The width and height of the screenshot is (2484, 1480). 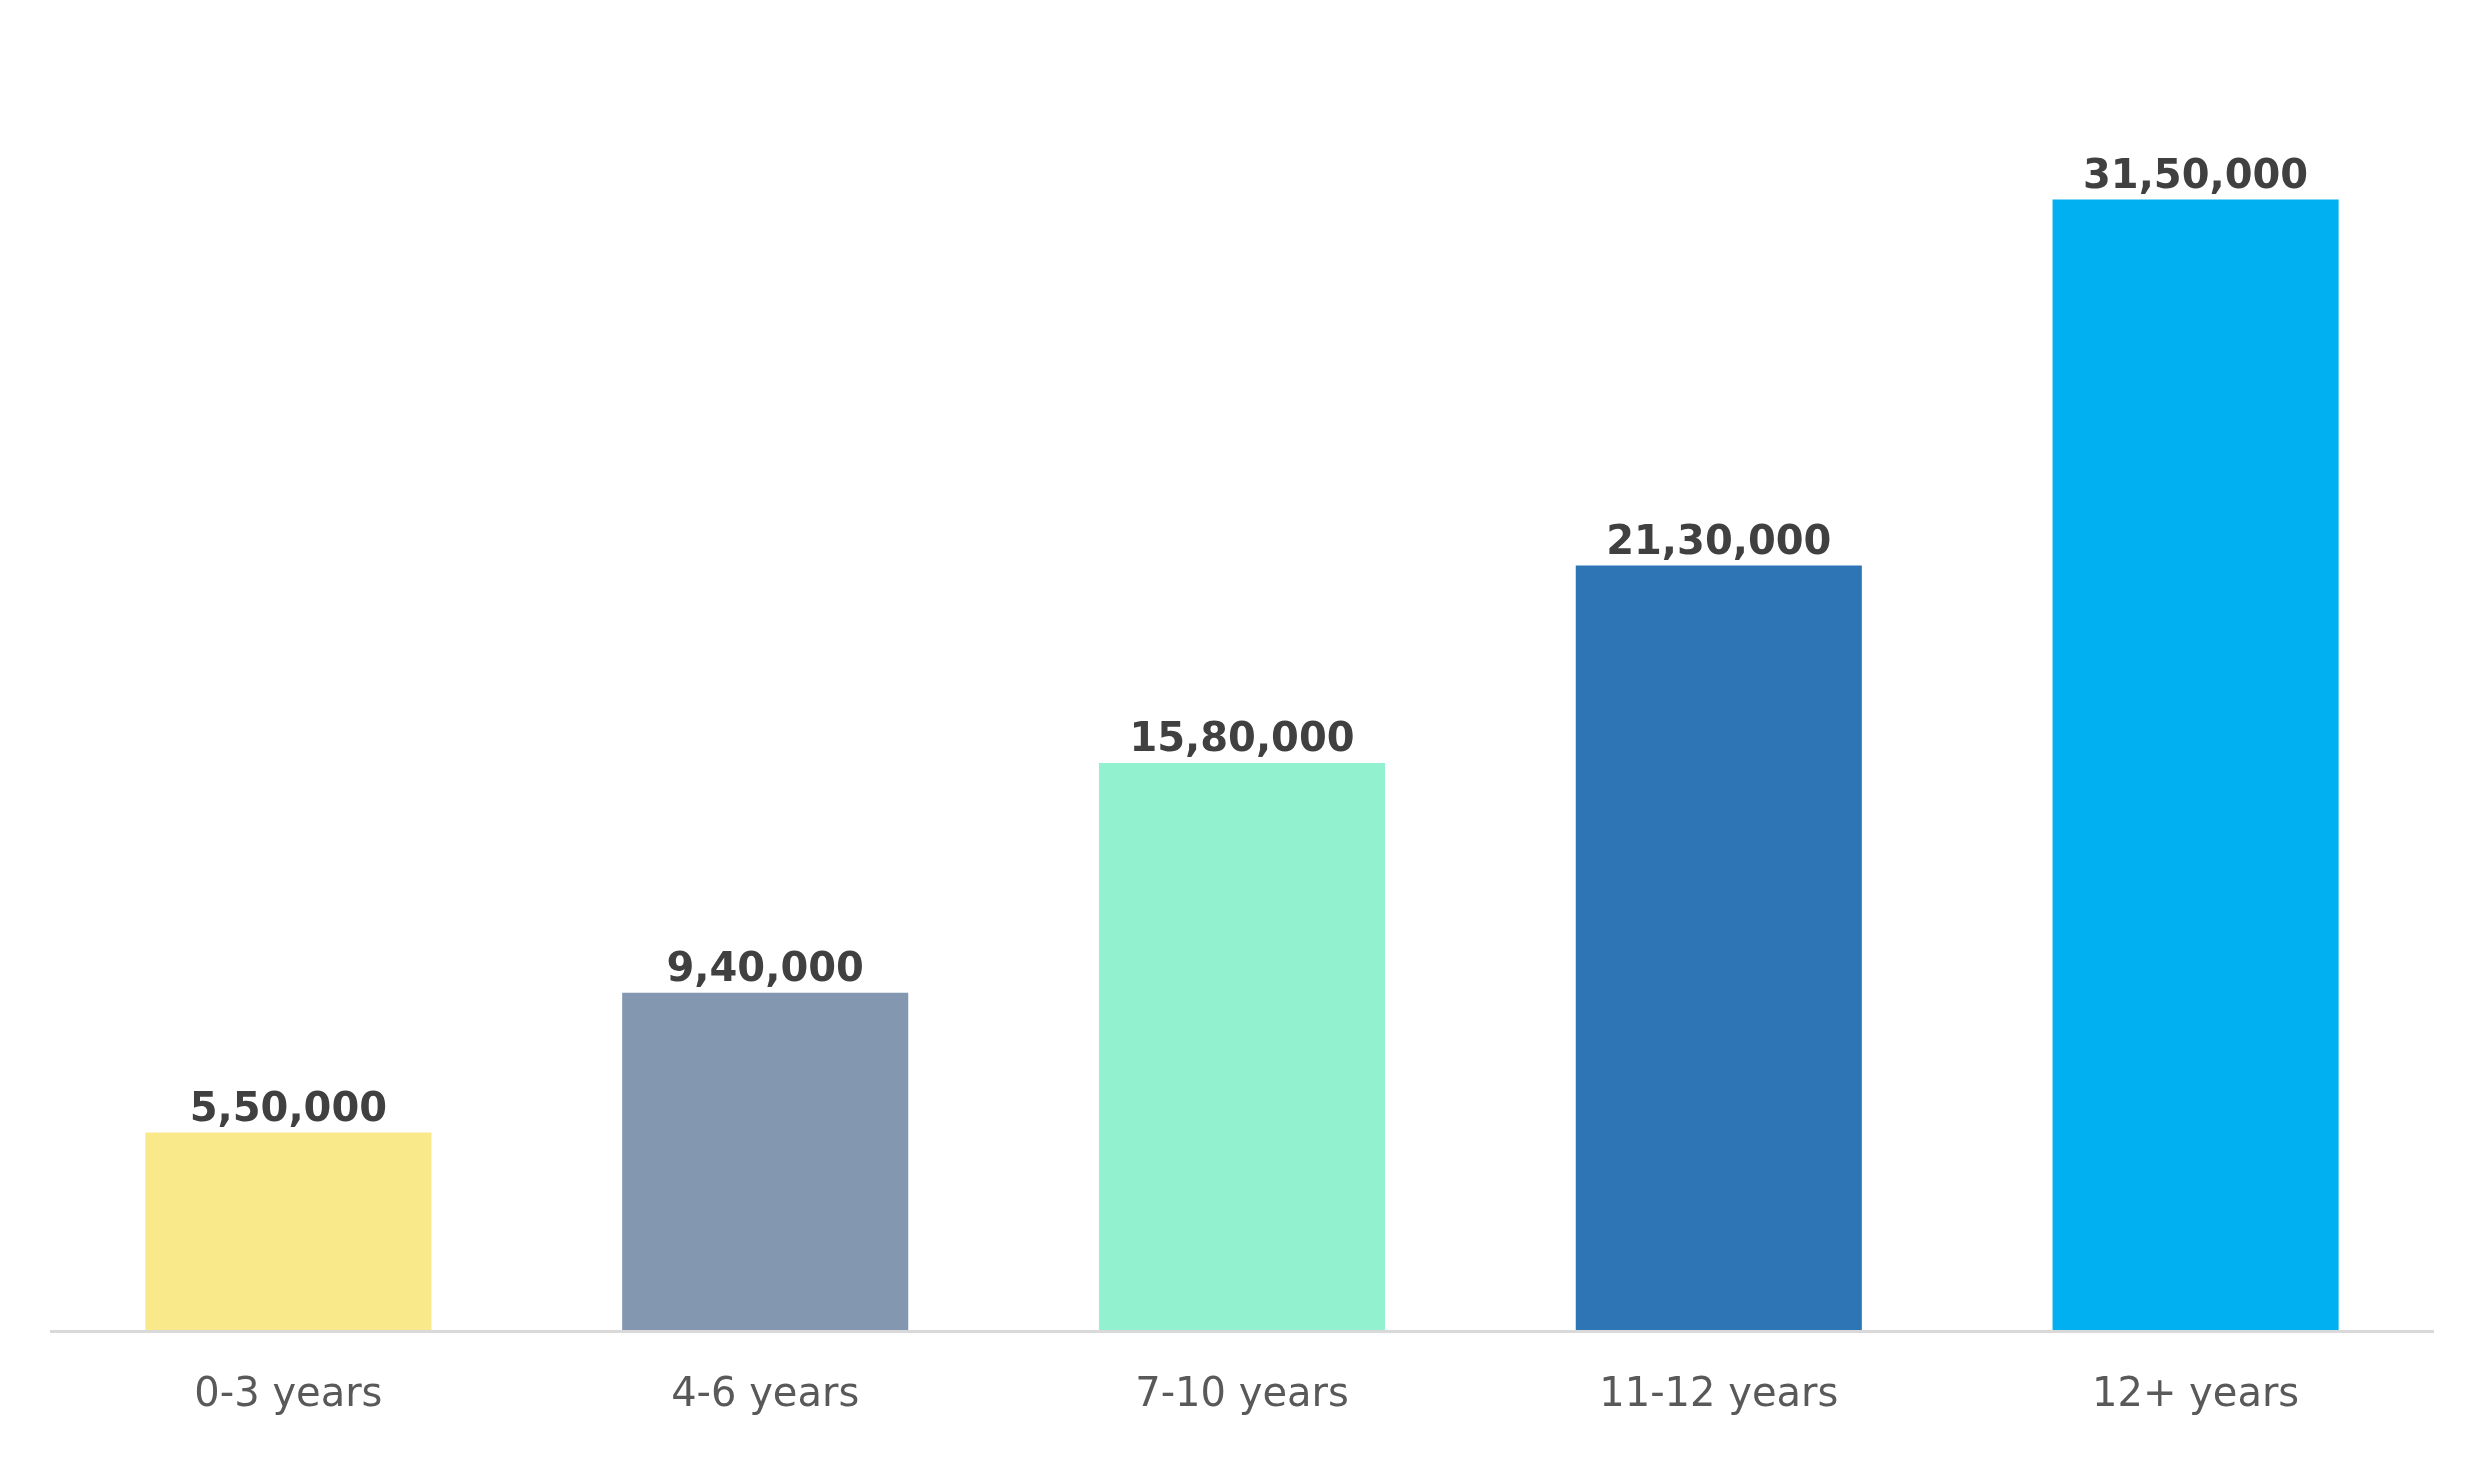 What do you see at coordinates (1242, 1392) in the screenshot?
I see `x-tick-label: 7-10 years` at bounding box center [1242, 1392].